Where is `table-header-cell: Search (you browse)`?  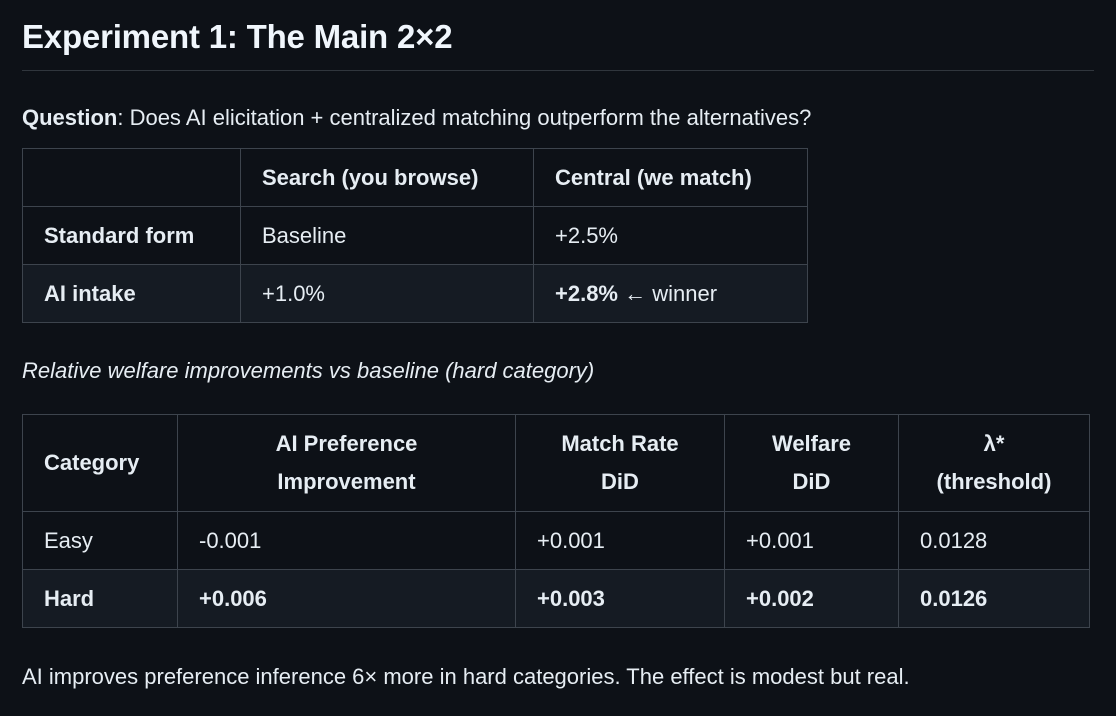 table-header-cell: Search (you browse) is located at coordinates (387, 177).